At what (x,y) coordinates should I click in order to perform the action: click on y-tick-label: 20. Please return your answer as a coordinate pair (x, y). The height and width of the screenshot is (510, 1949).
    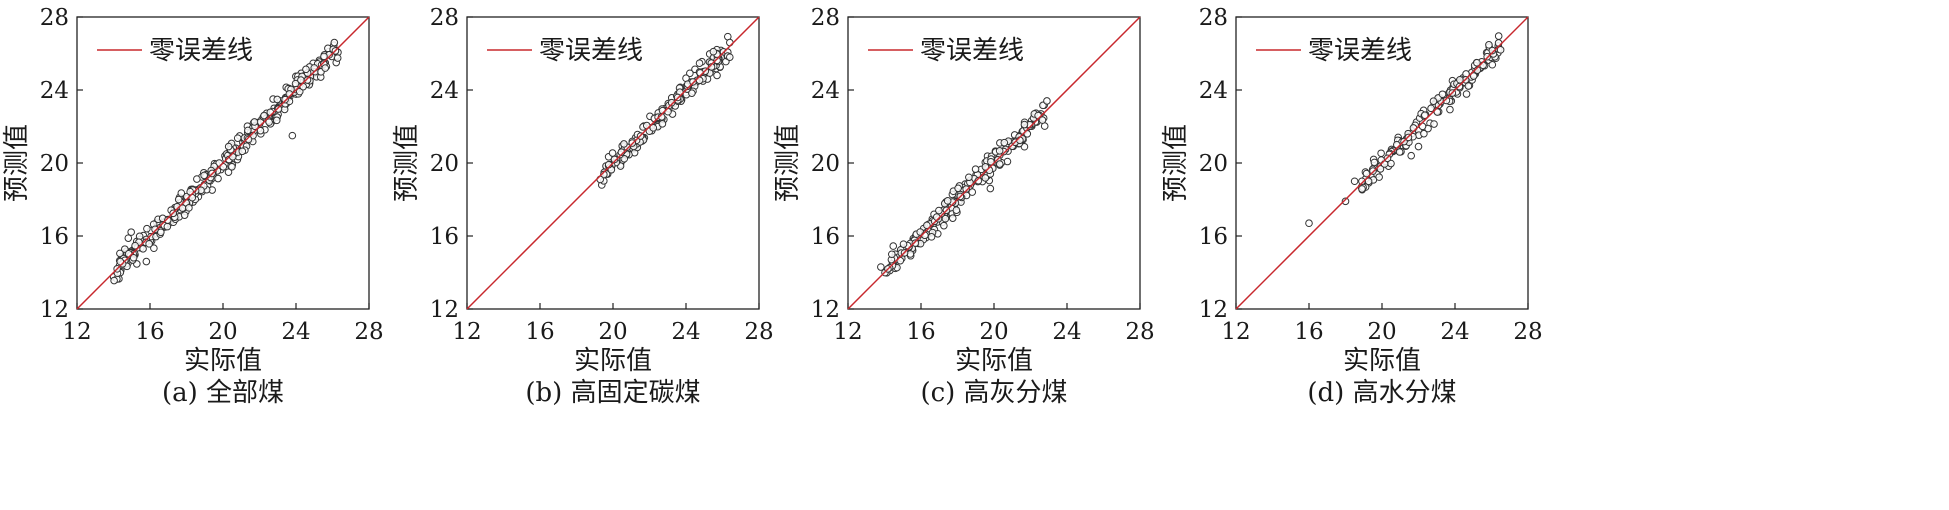
    Looking at the image, I should click on (54, 164).